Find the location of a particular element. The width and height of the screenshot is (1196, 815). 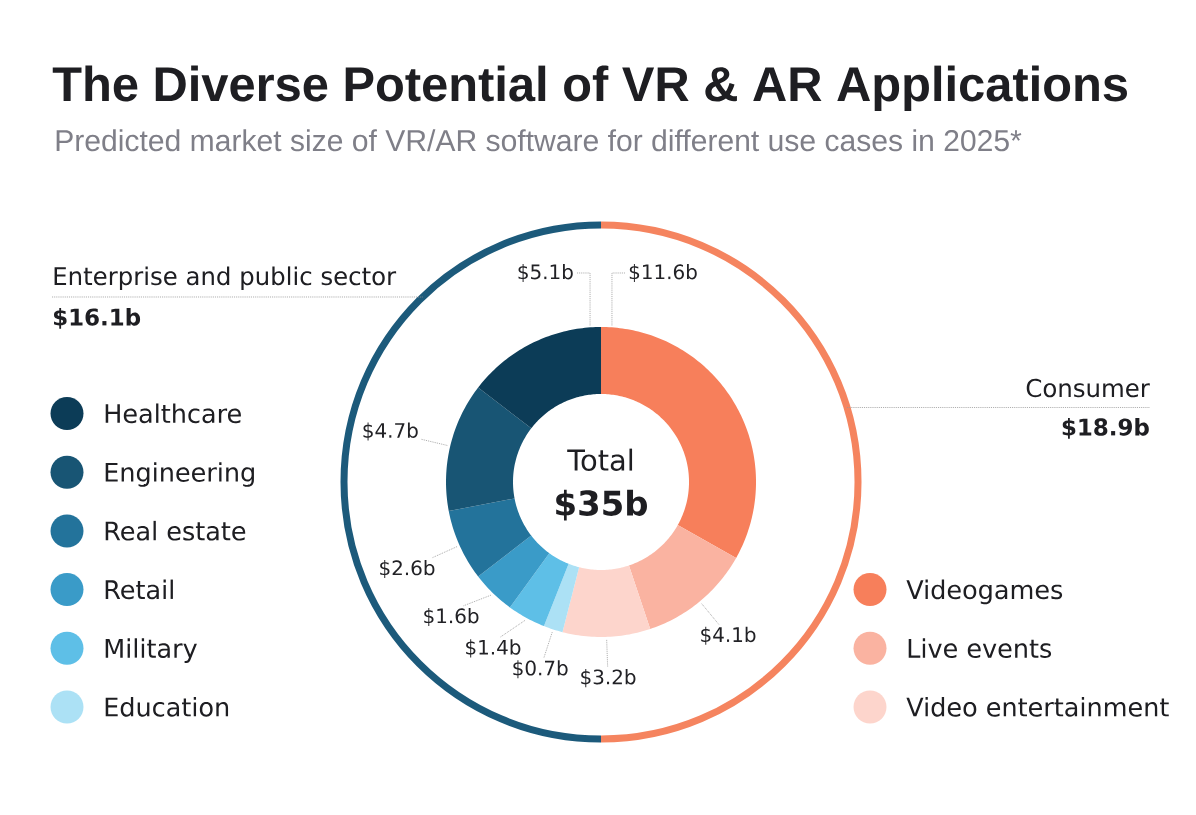

chart-subtitle: Predicted market size of VR/AR software for different use cases in 2025* is located at coordinates (539, 140).